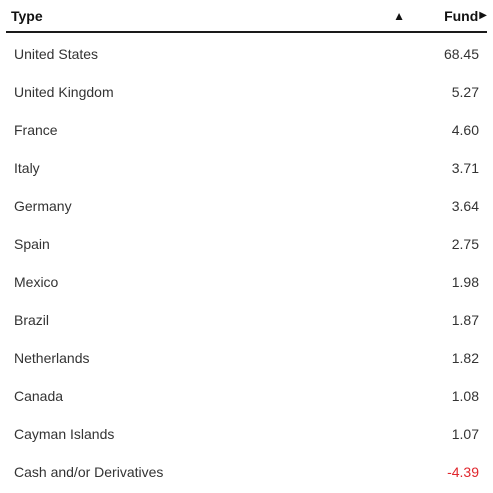 The image size is (493, 493). I want to click on table-row: Mexico 1.98, so click(246, 282).